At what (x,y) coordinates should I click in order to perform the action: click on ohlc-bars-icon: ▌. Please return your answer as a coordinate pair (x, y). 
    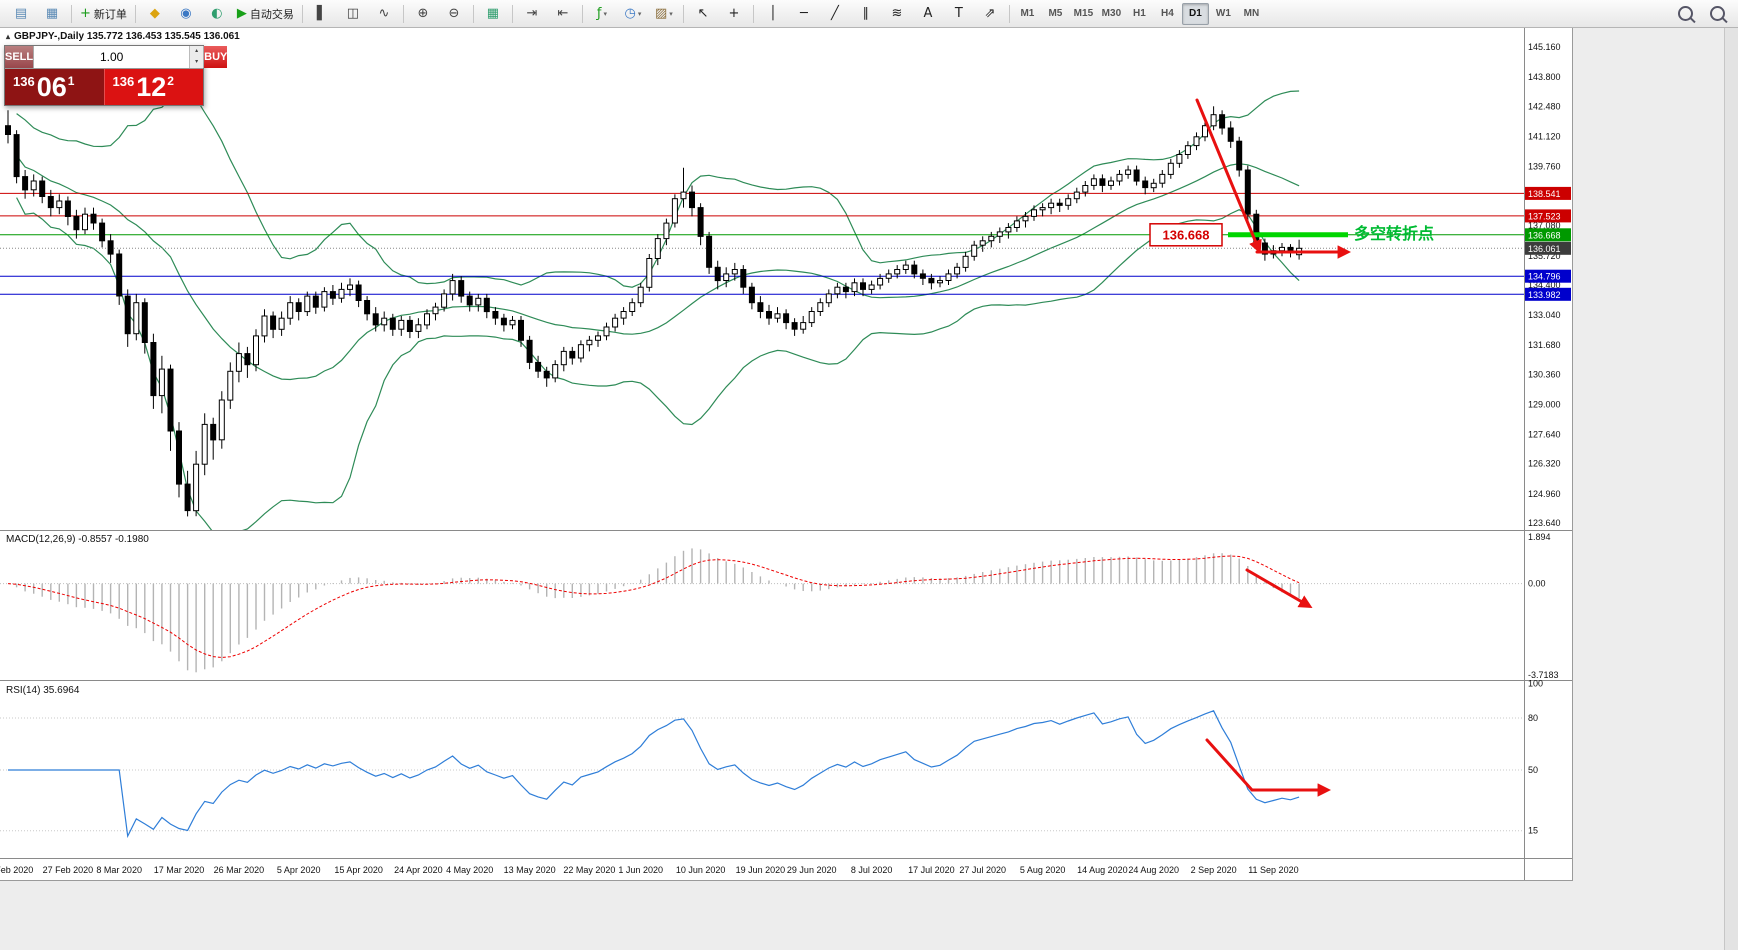
    Looking at the image, I should click on (322, 14).